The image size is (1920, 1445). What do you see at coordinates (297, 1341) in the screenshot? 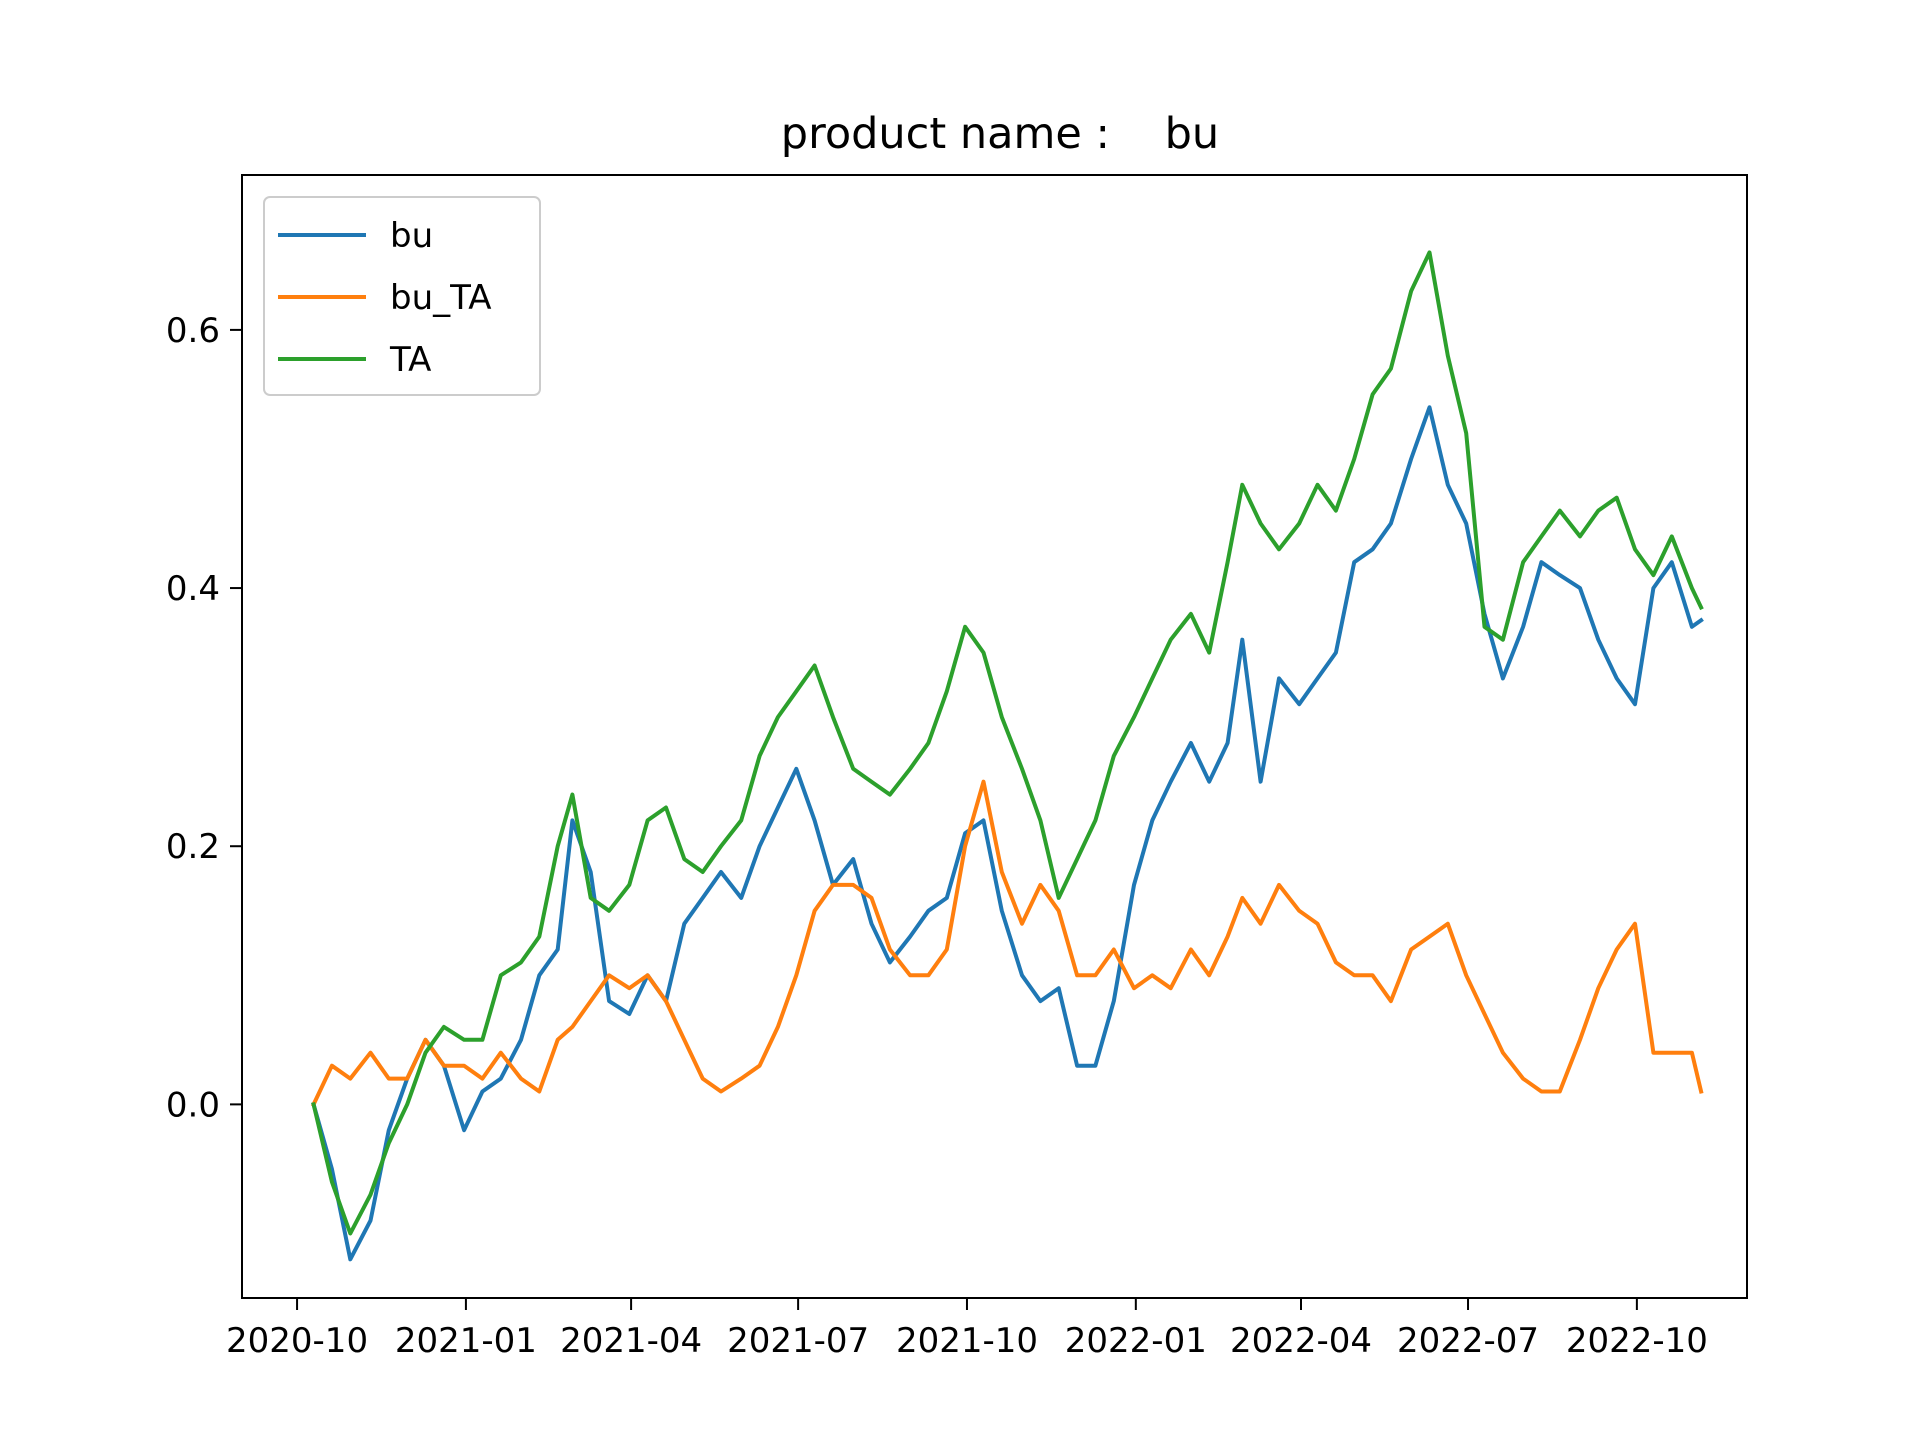
I see `x-tick-label: 2020-10` at bounding box center [297, 1341].